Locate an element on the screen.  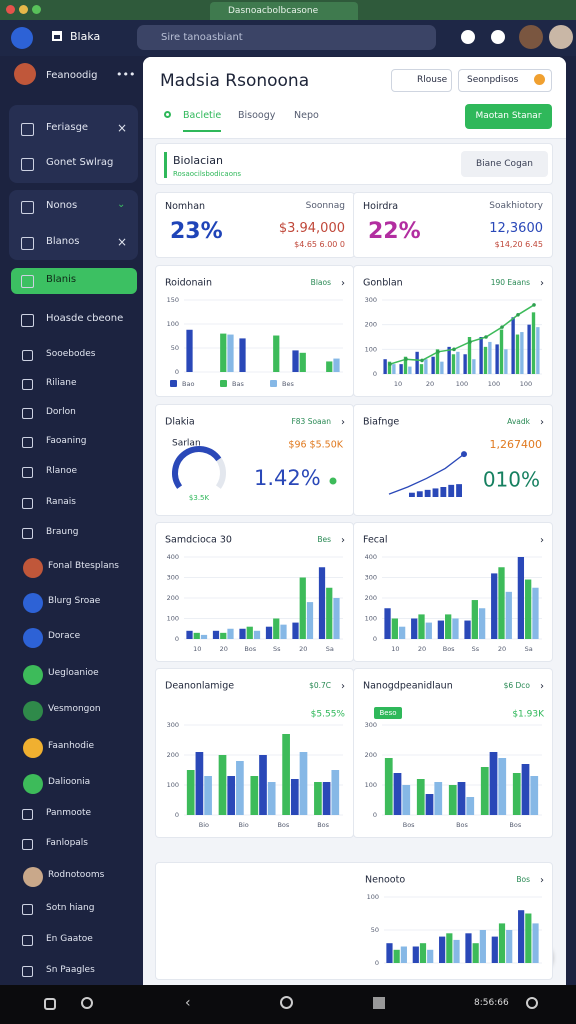
active-tab: Dasnoacbolbcasone is located at coordinates (284, 11).